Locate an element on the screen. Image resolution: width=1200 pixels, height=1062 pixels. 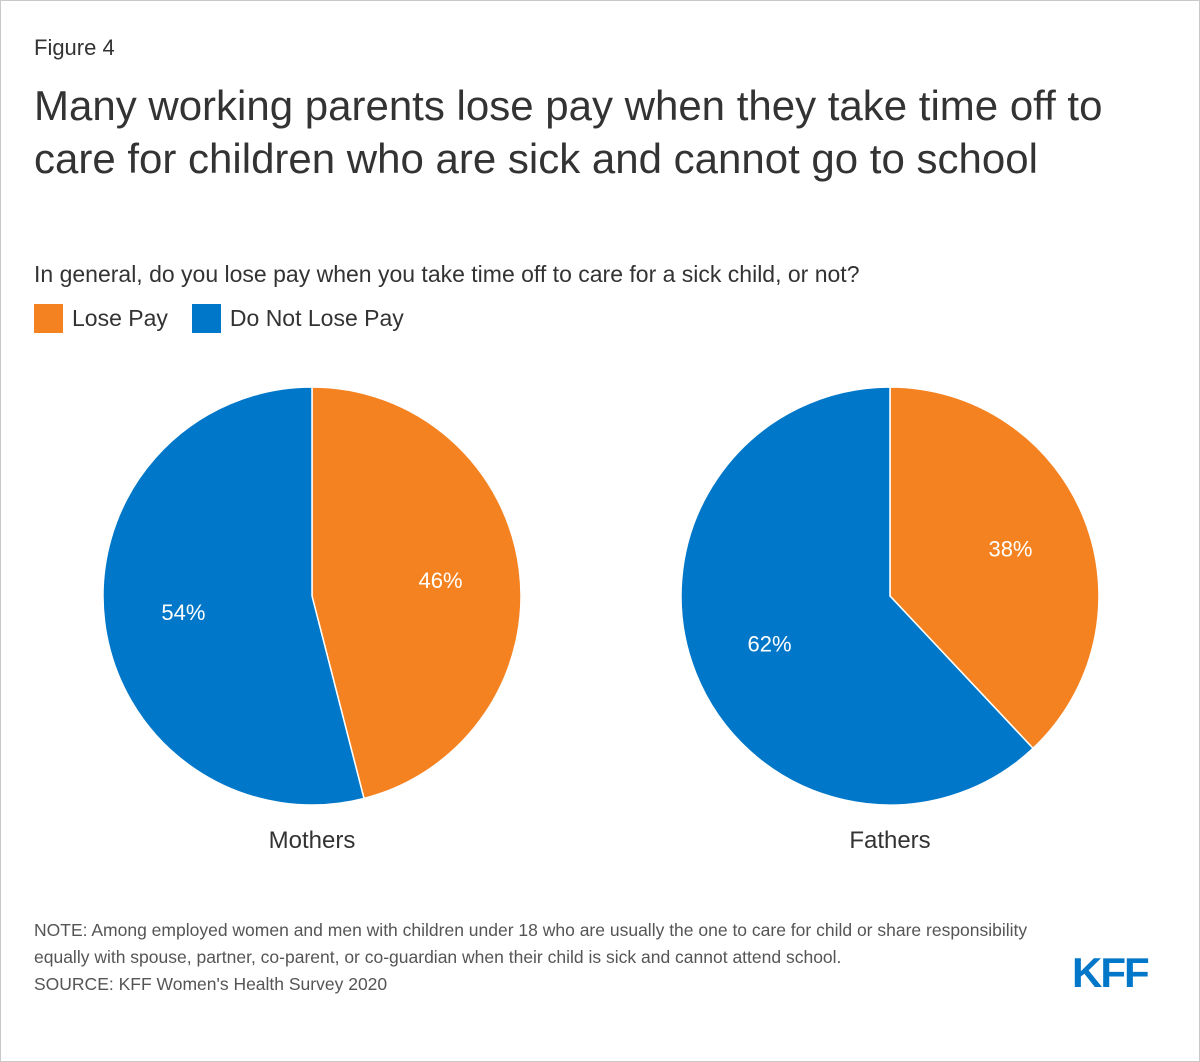
legend: Lose Pay Do Not Lose Pay is located at coordinates (231, 318).